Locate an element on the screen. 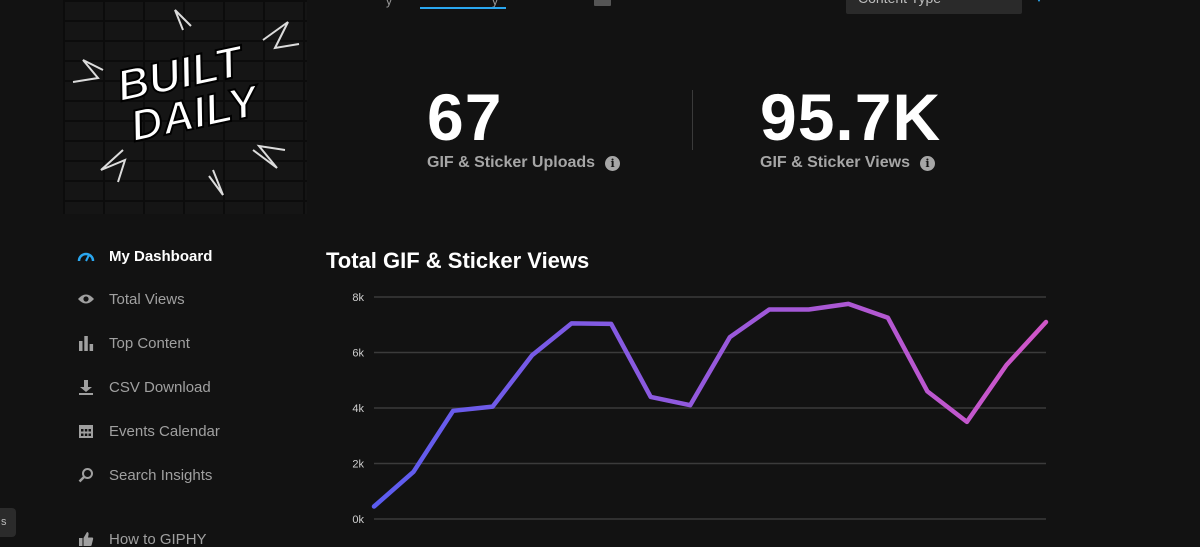 The width and height of the screenshot is (1200, 547). channel-avatar: BUILT DAILY is located at coordinates (185, 107).